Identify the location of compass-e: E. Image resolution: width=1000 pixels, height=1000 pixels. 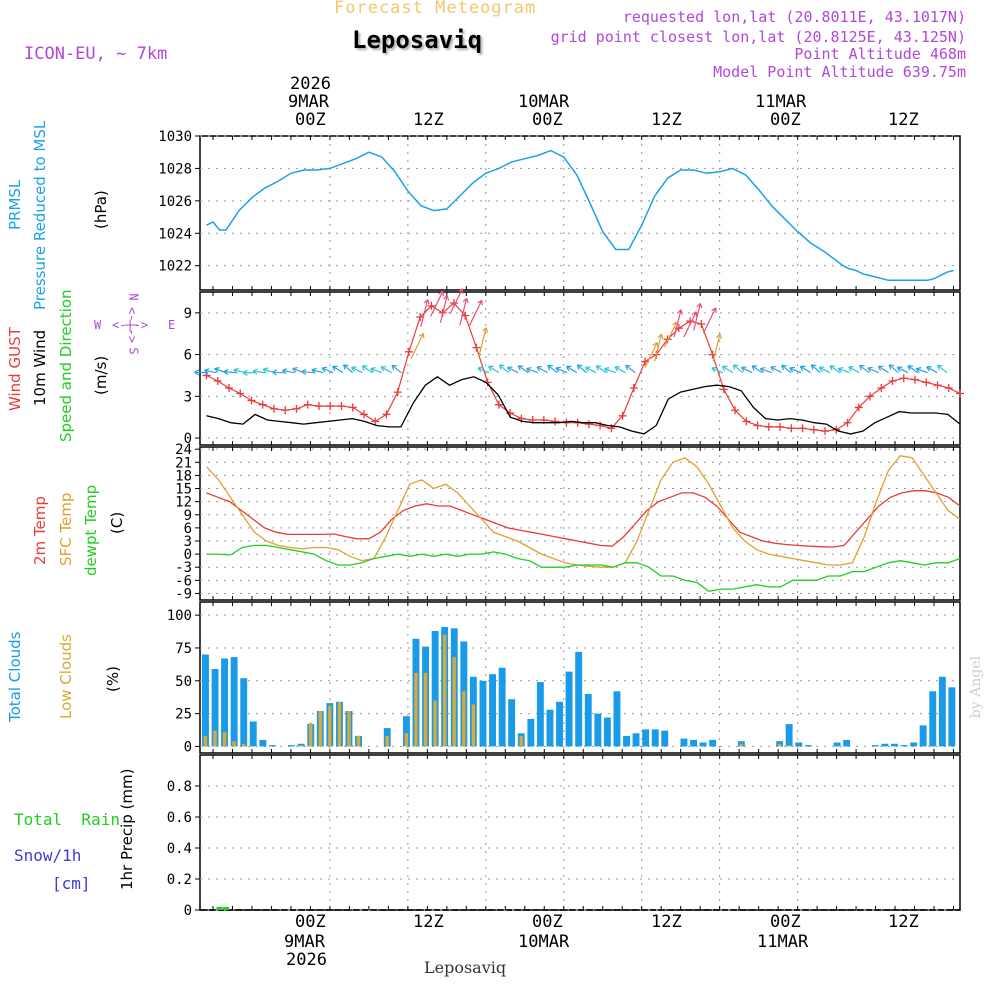
(172, 325).